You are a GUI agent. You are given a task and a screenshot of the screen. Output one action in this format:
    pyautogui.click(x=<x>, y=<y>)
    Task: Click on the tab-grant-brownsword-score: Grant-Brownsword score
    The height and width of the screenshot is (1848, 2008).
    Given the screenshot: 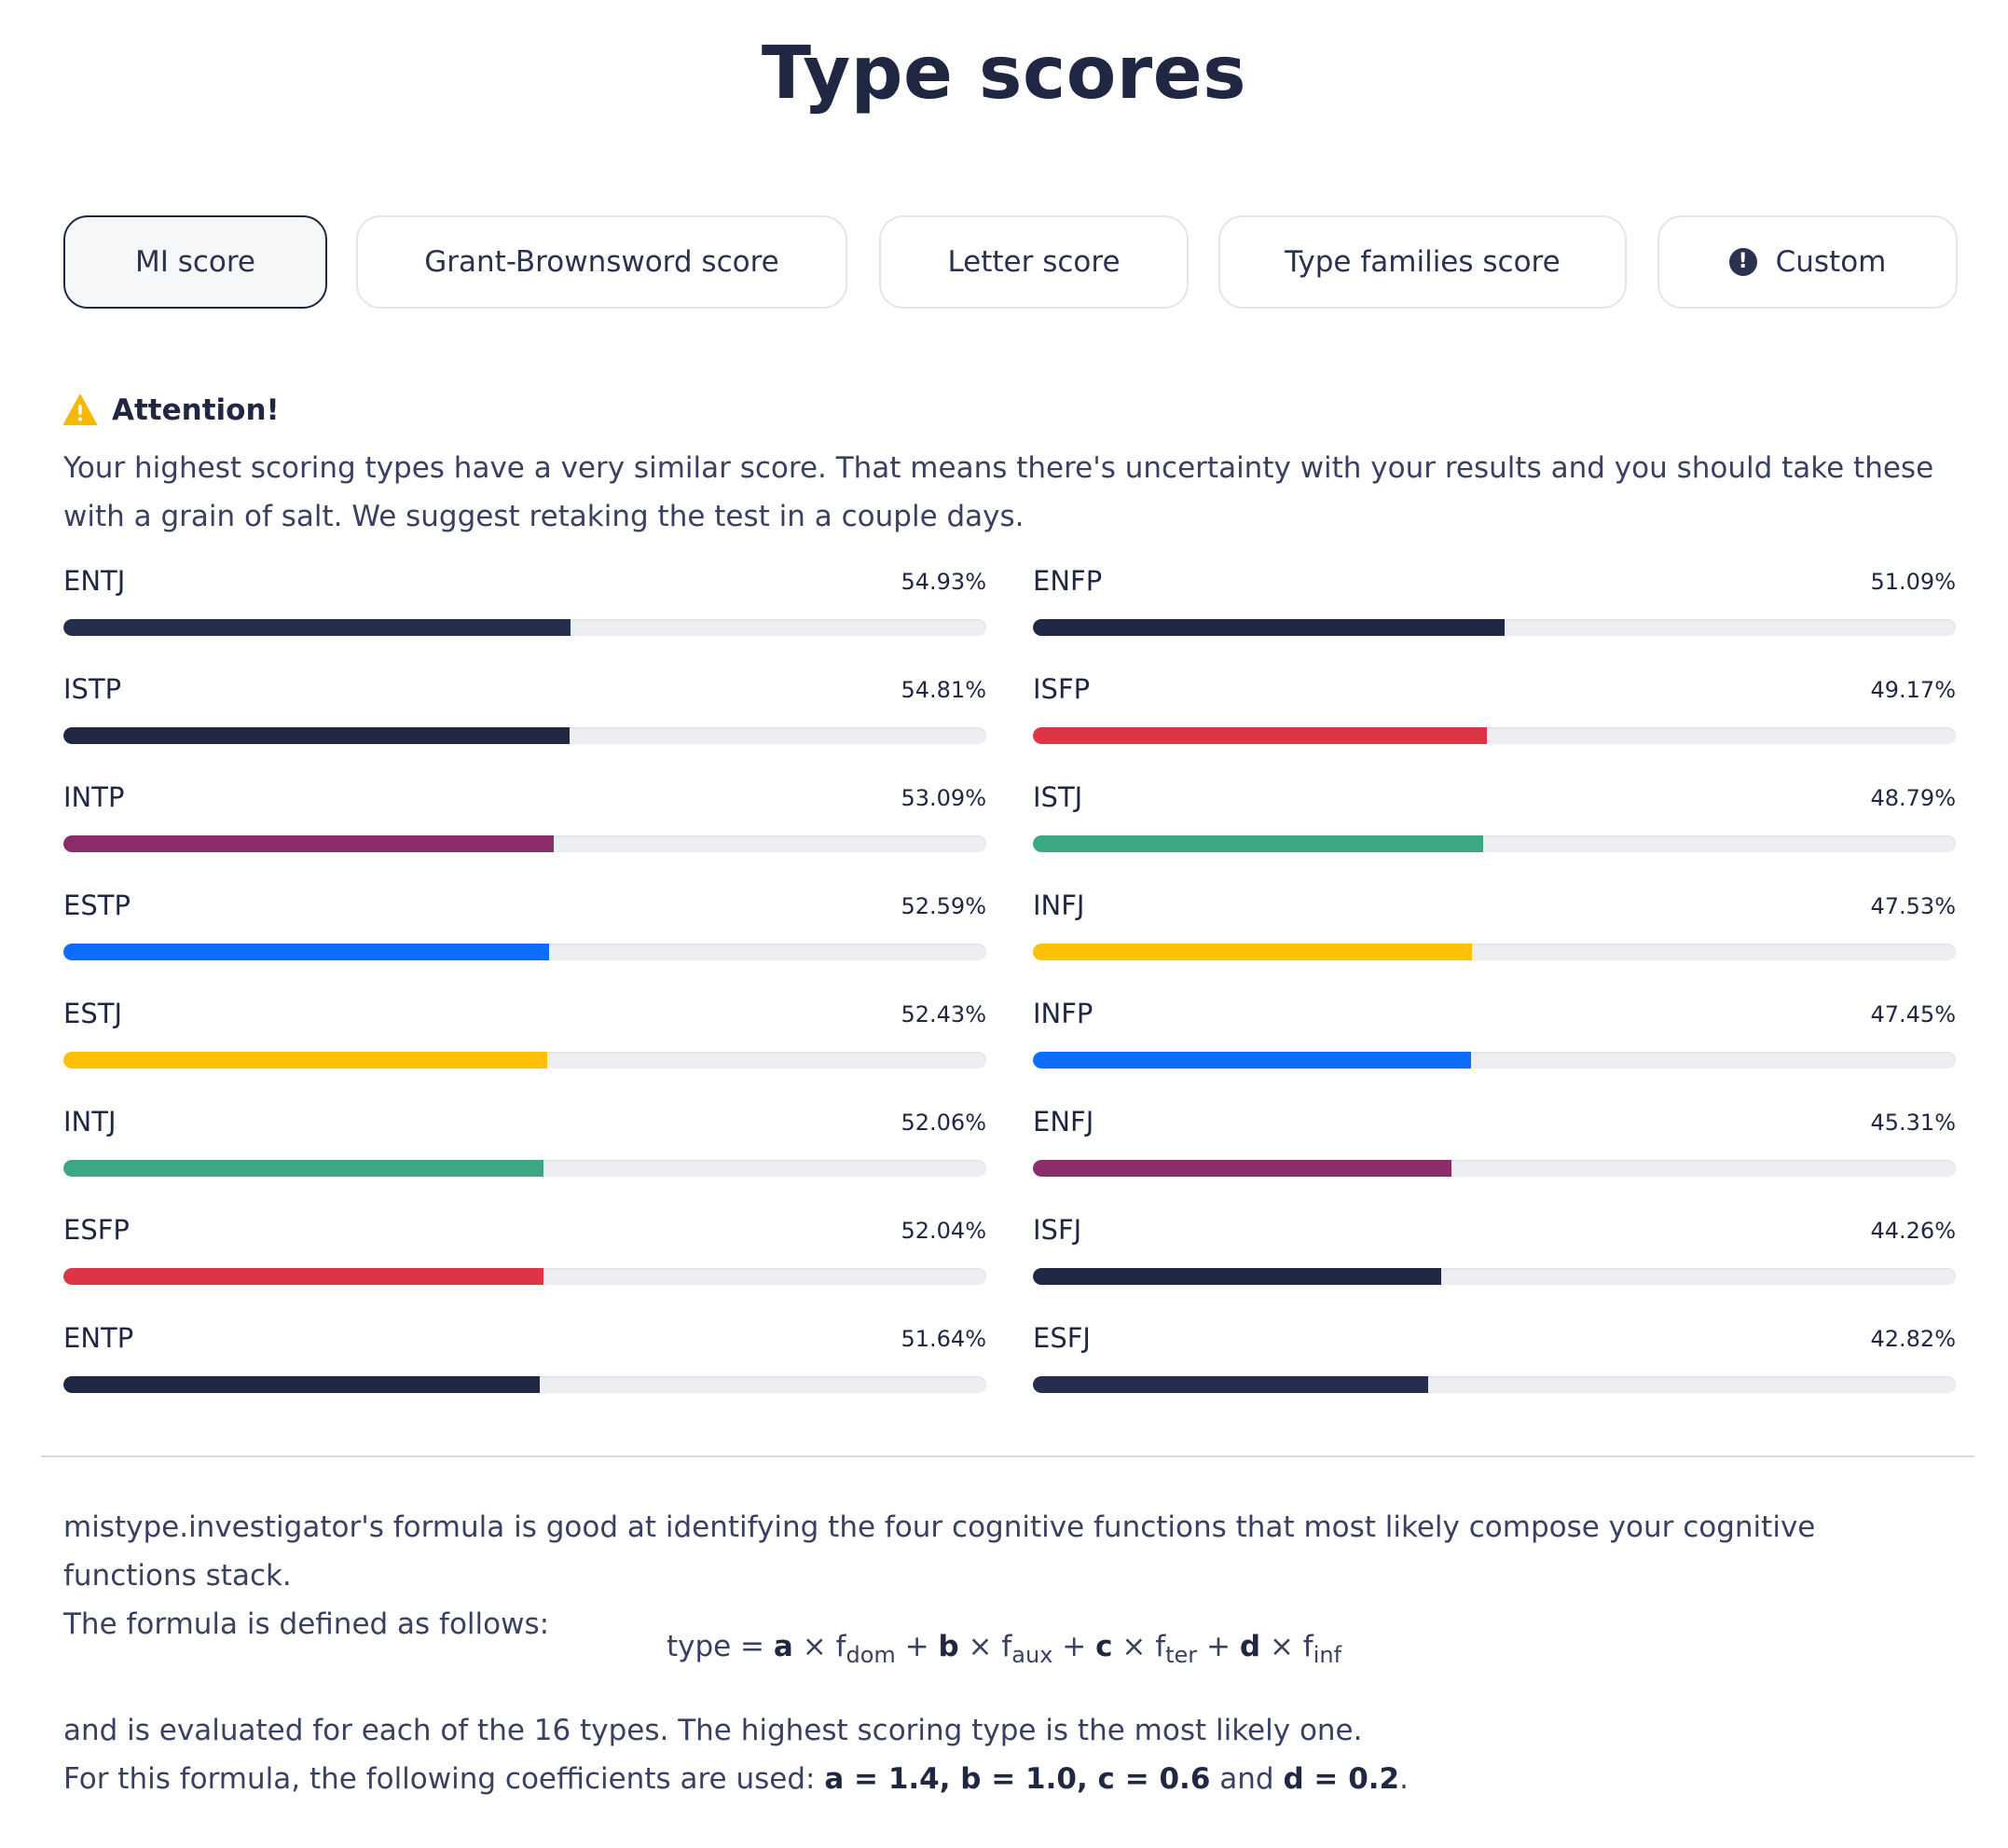 What is the action you would take?
    pyautogui.click(x=601, y=262)
    